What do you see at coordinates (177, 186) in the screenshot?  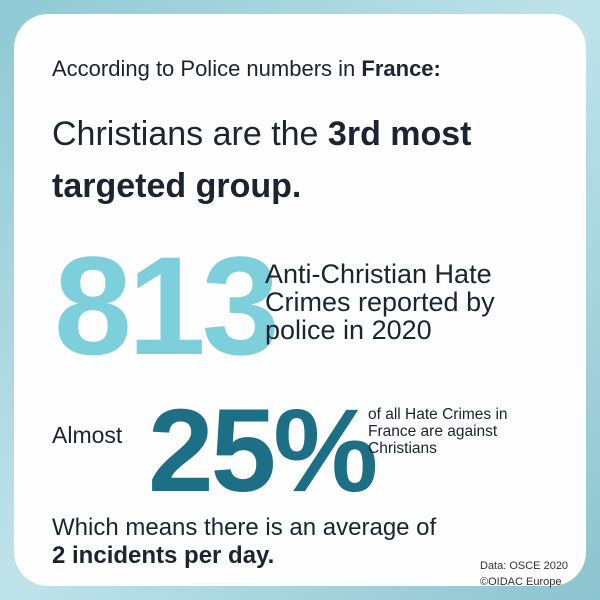 I see `headline-bold: targeted group.` at bounding box center [177, 186].